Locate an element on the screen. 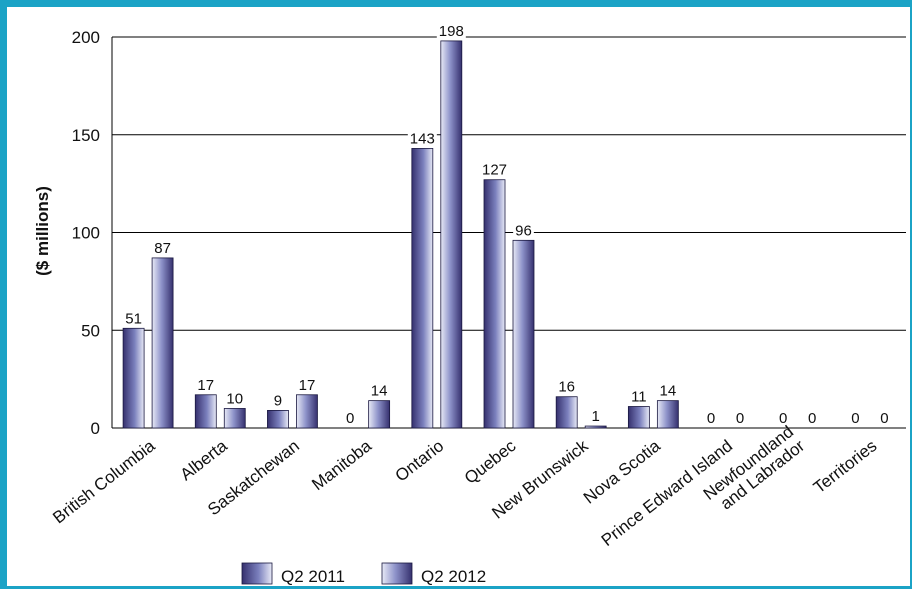 This screenshot has width=912, height=589. data-label: 51 is located at coordinates (133, 318).